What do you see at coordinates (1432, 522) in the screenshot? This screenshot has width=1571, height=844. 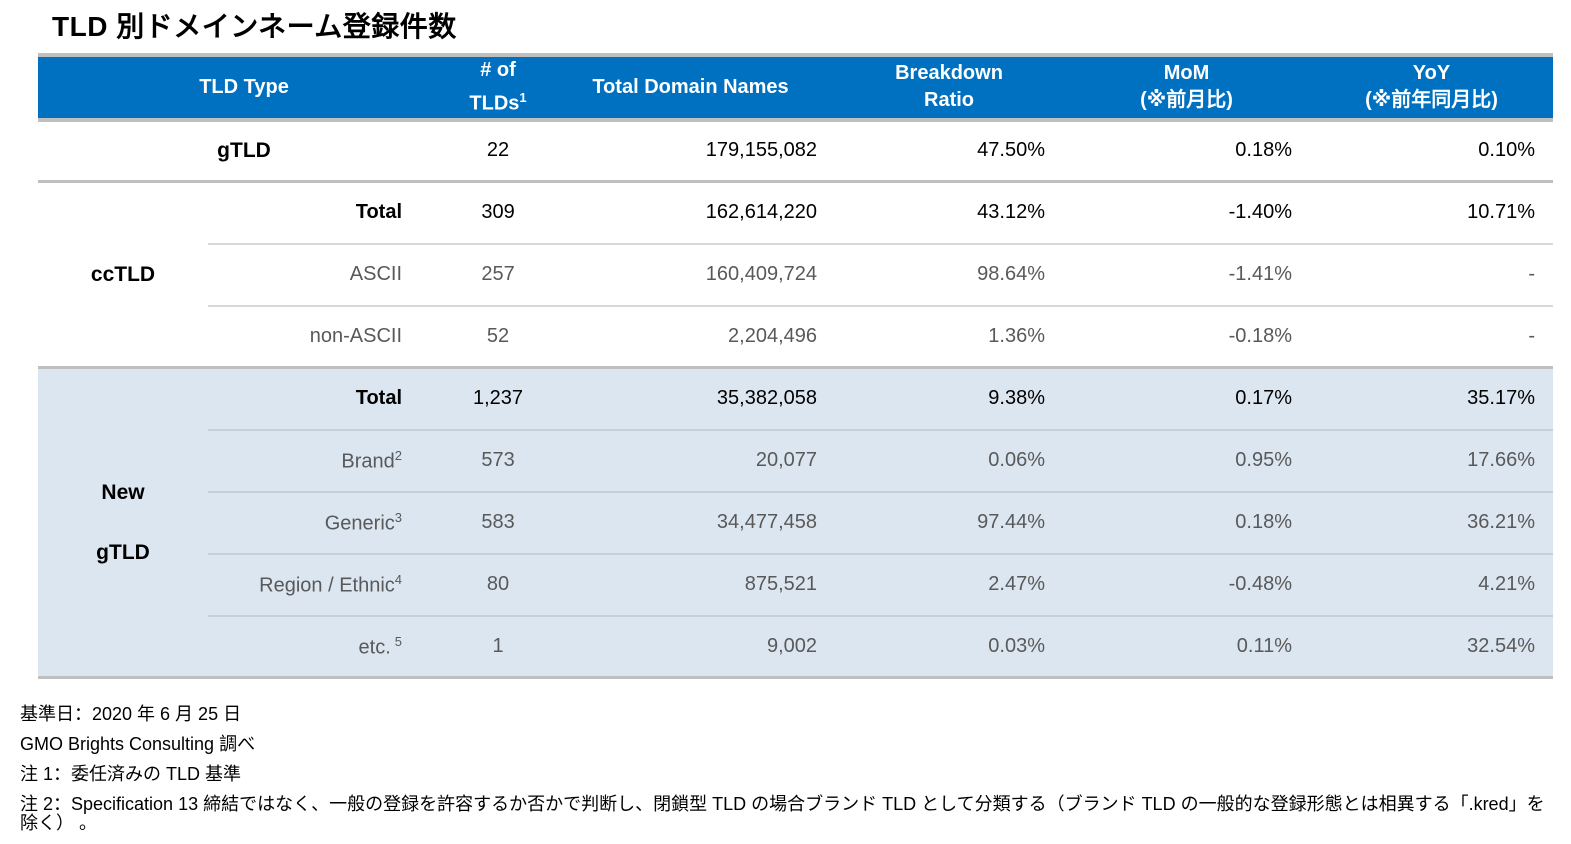 I see `newgtld-generic-yoy-cell: 36.21%` at bounding box center [1432, 522].